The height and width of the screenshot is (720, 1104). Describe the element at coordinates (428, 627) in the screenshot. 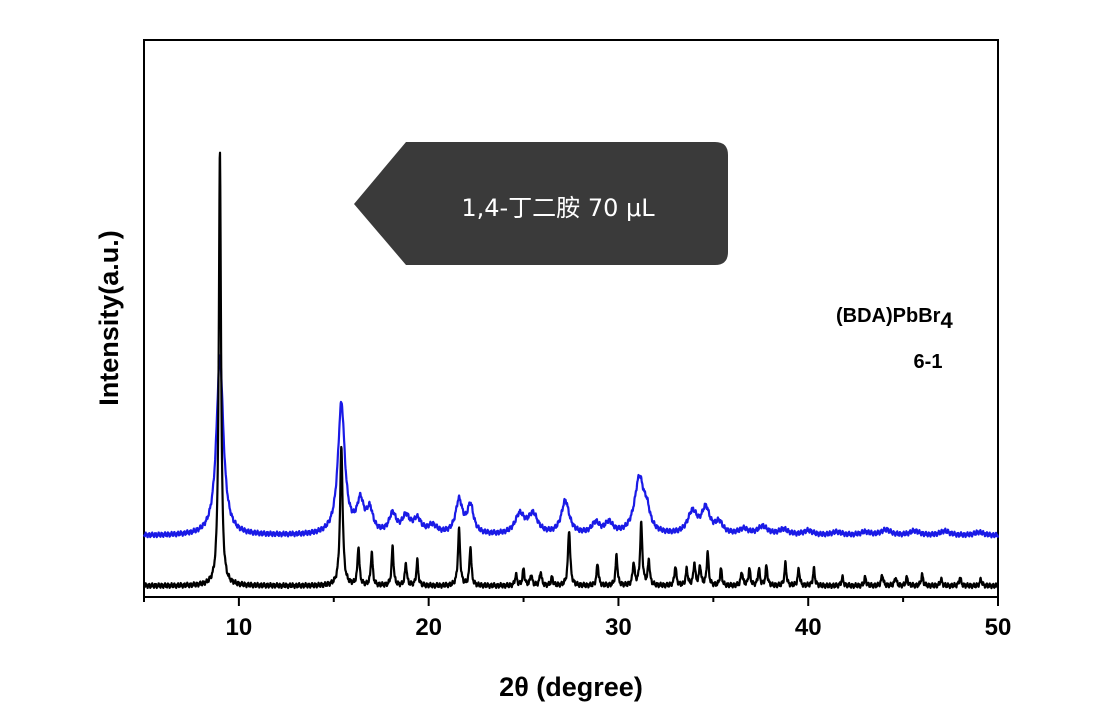

I see `x-tick-label: 20` at that location.